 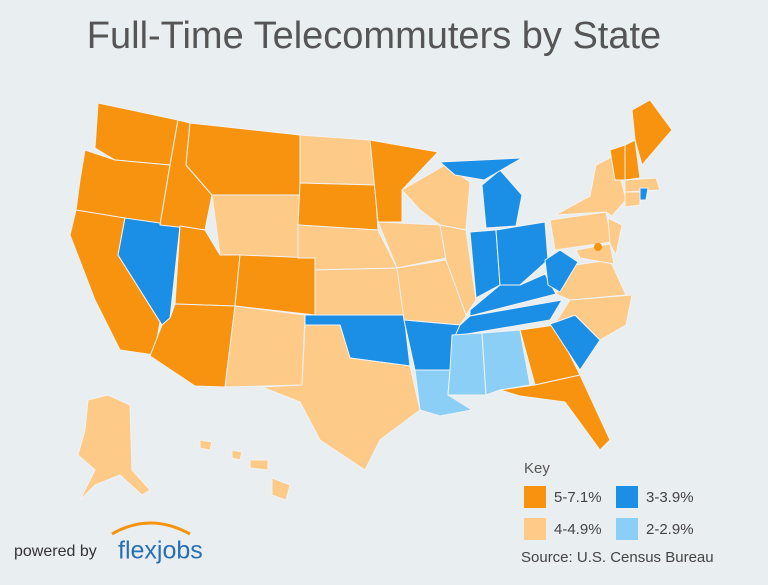 I want to click on legend-label: 3-3.9%, so click(x=670, y=497).